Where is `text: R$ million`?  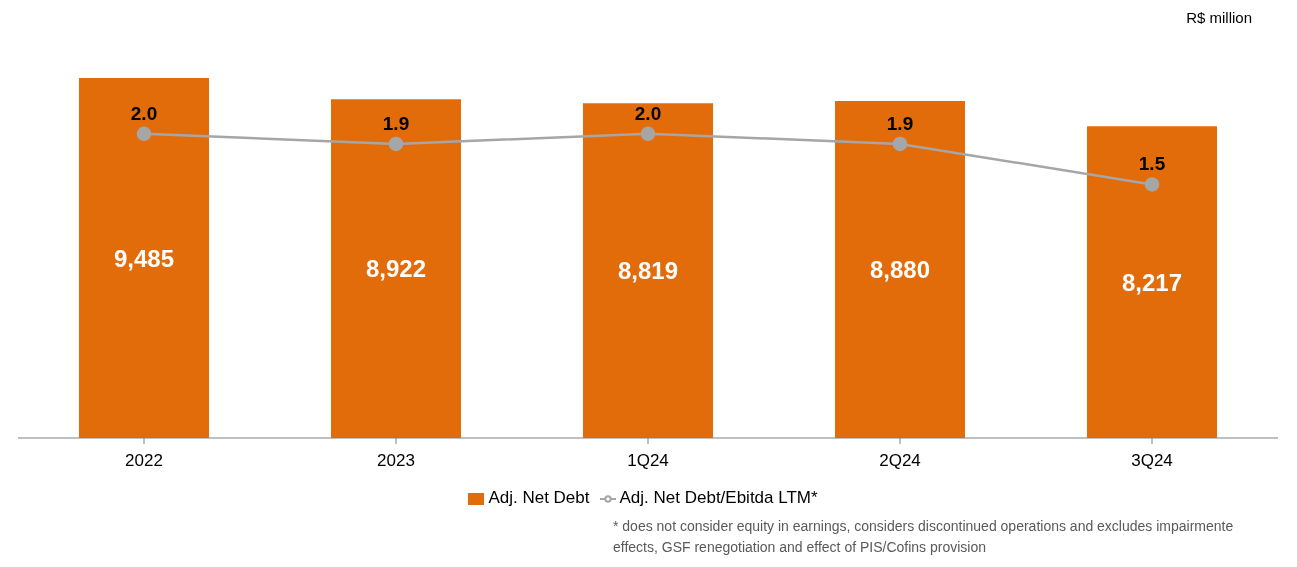
text: R$ million is located at coordinates (1219, 18).